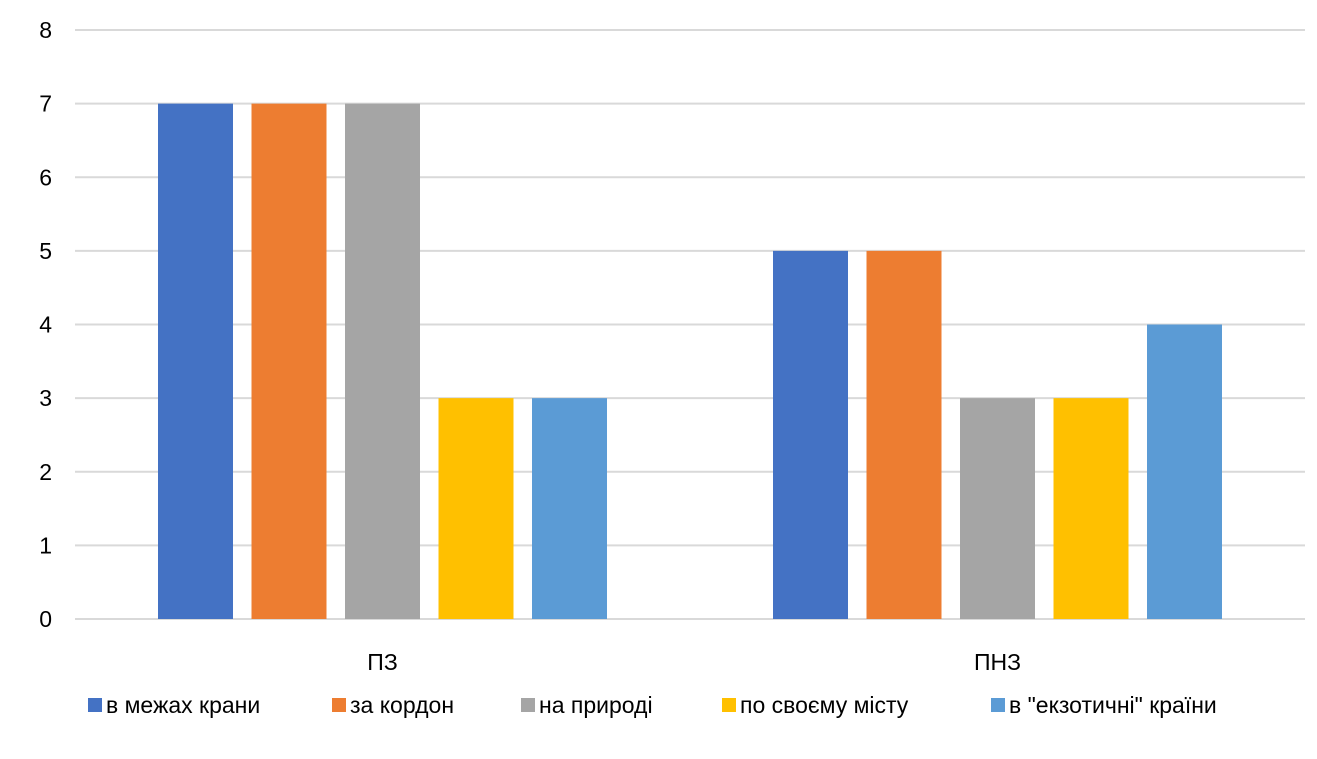 The height and width of the screenshot is (759, 1317). I want to click on bar-ПЗ-за кордон, so click(289, 361).